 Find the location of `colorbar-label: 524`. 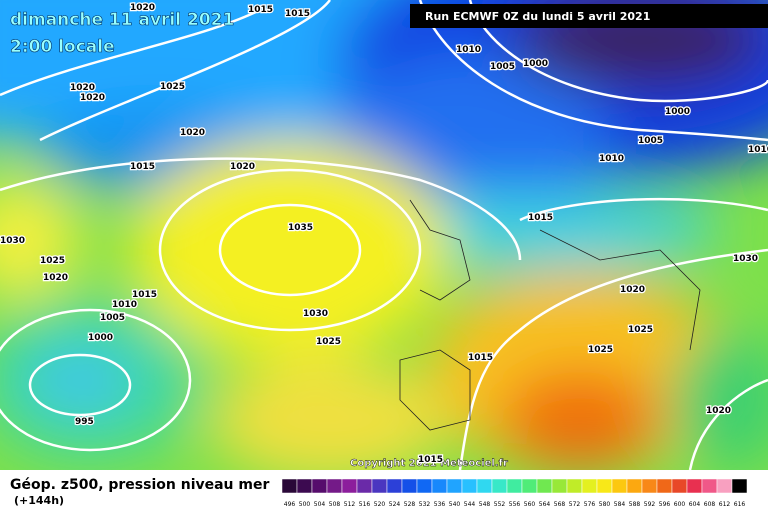

colorbar-label: 524 is located at coordinates (395, 504).